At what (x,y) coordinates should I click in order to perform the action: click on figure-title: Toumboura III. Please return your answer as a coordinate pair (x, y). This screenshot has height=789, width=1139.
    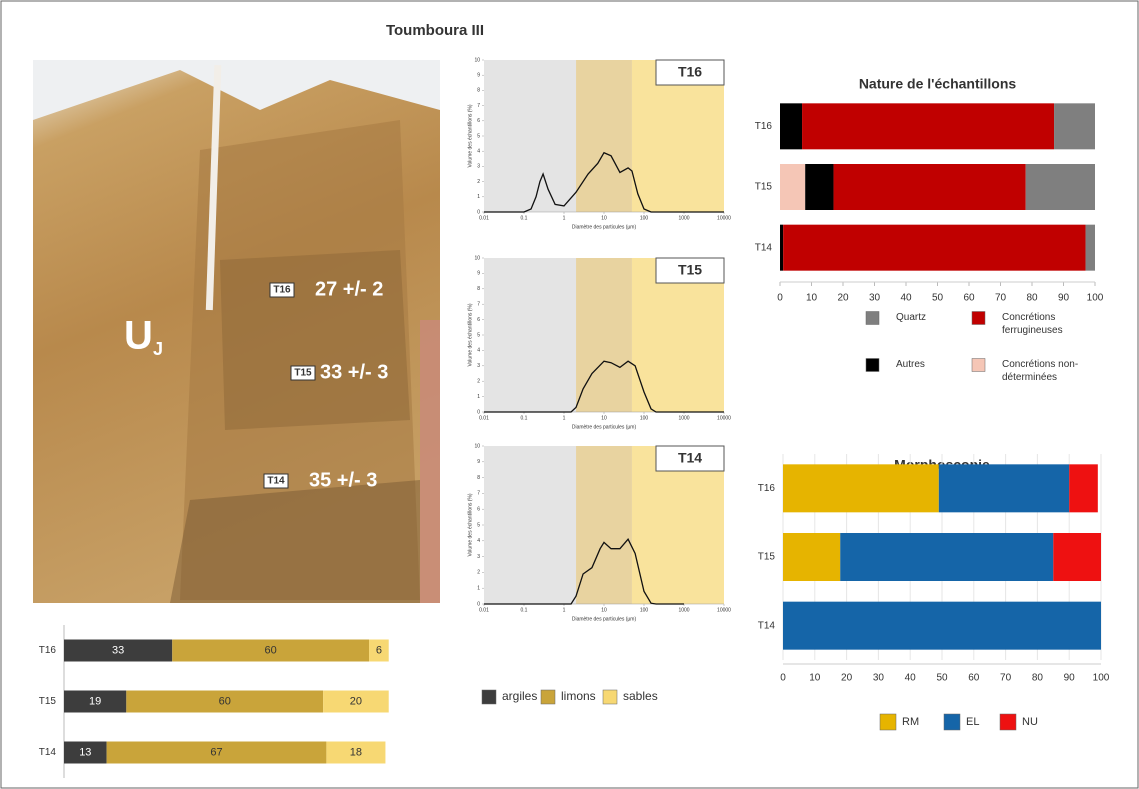
    Looking at the image, I should click on (435, 30).